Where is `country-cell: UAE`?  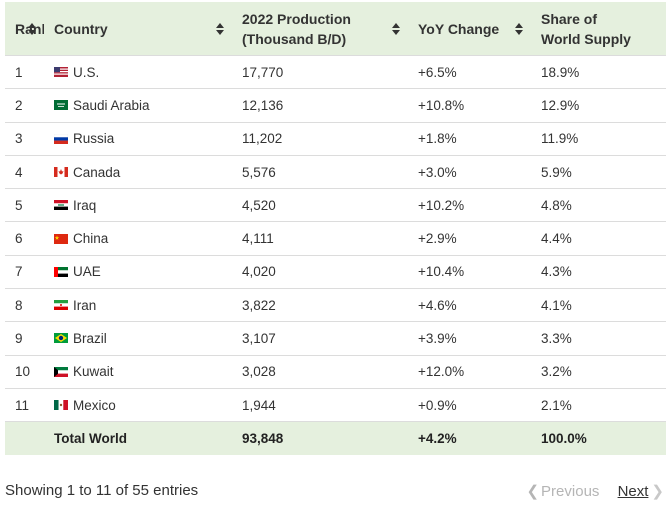 country-cell: UAE is located at coordinates (138, 271).